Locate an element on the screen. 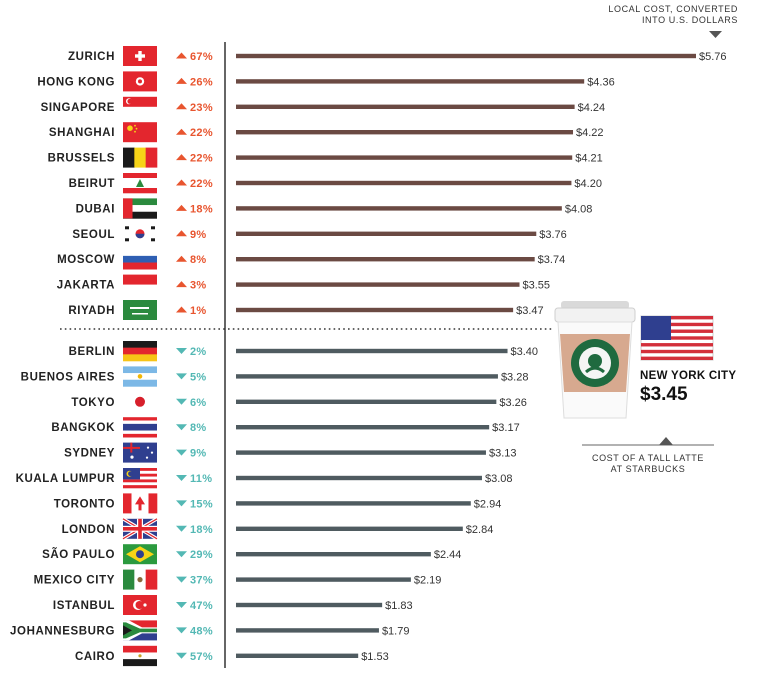  value-label: $3.76 is located at coordinates (553, 235).